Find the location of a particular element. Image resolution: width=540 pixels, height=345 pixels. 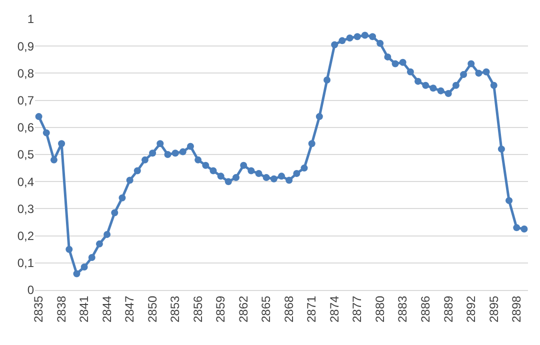

x-tick-label: 2880 is located at coordinates (380, 309).